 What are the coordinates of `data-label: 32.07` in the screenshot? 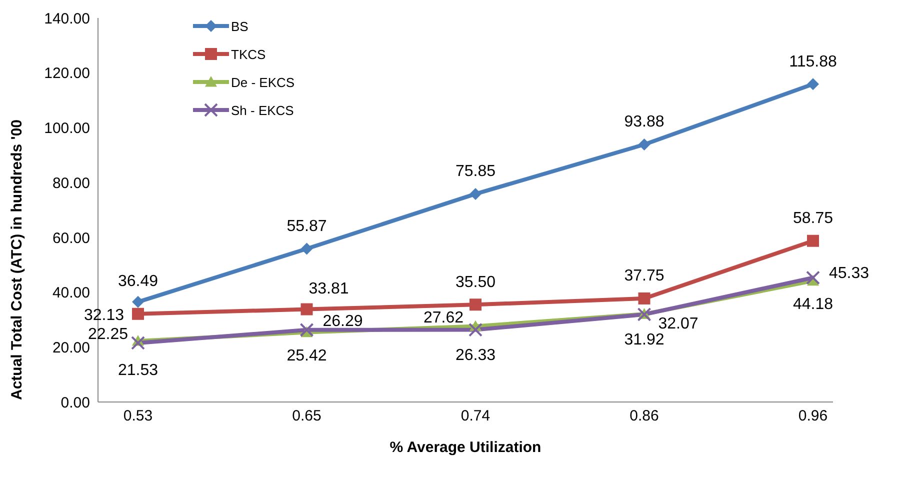 It's located at (678, 323).